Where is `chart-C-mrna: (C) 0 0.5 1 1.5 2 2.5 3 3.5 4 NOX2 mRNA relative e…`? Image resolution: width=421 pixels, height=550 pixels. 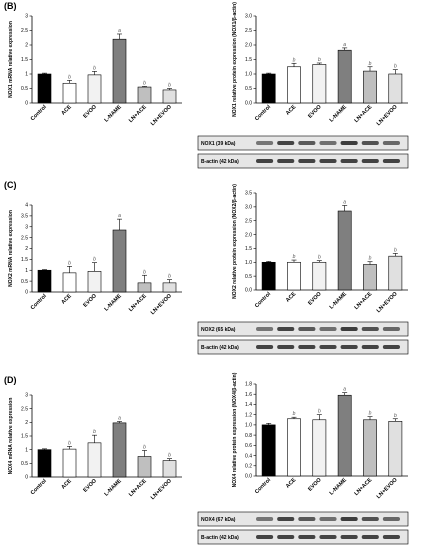 chart-C-mrna: (C) 0 0.5 1 1.5 2 2.5 3 3.5 4 NOX2 mRNA relative e… is located at coordinates (93, 248).